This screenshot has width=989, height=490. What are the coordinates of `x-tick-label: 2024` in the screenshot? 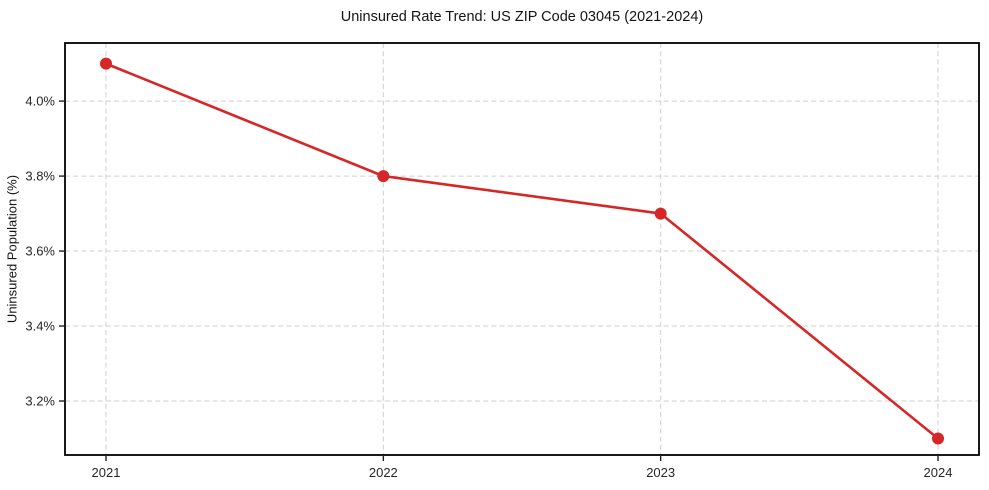 It's located at (938, 472).